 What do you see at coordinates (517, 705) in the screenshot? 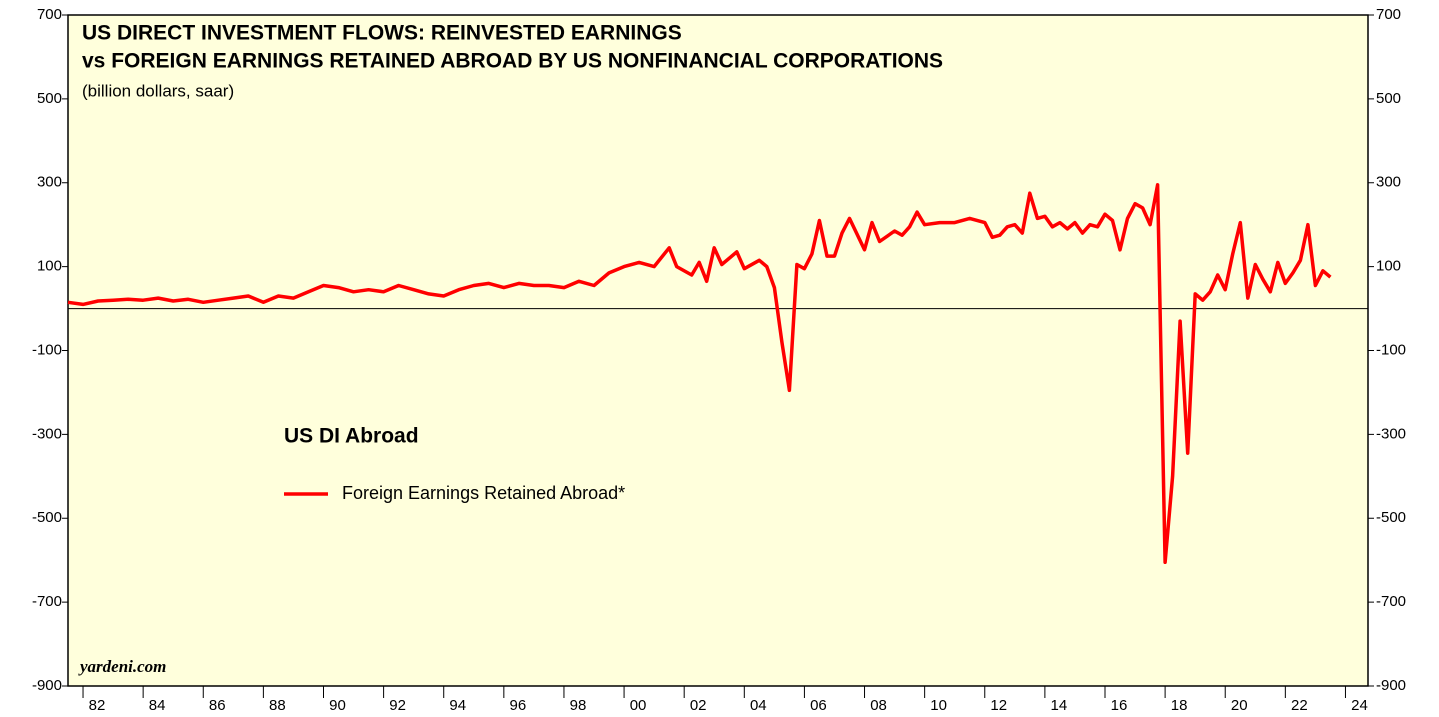
I see `x-tick-label: 96` at bounding box center [517, 705].